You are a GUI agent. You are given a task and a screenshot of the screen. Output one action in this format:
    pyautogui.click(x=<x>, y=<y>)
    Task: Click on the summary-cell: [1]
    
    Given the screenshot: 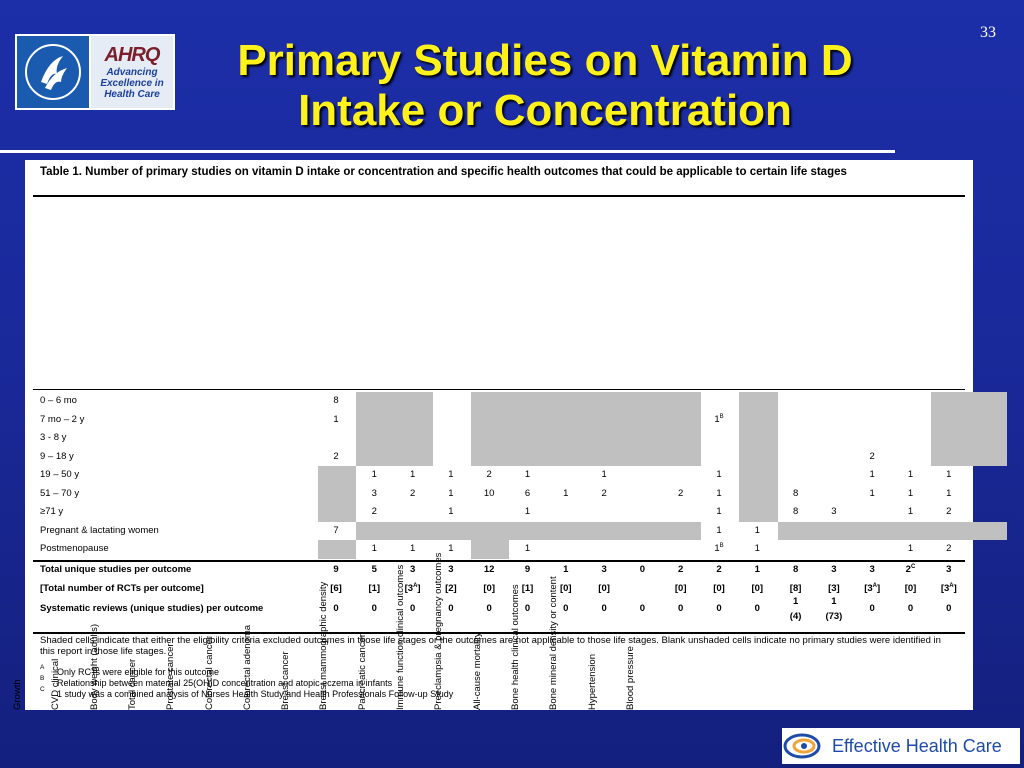 What is the action you would take?
    pyautogui.click(x=374, y=588)
    